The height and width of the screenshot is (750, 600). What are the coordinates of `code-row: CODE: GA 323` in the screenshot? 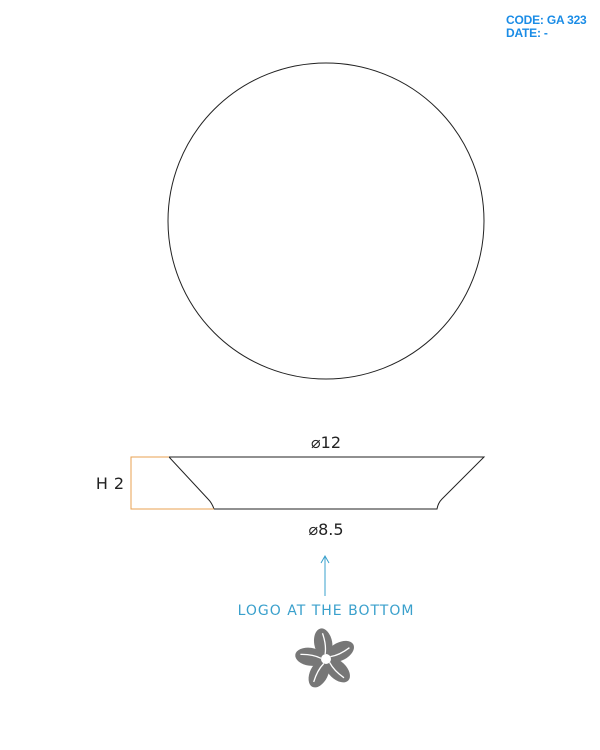 It's located at (546, 20).